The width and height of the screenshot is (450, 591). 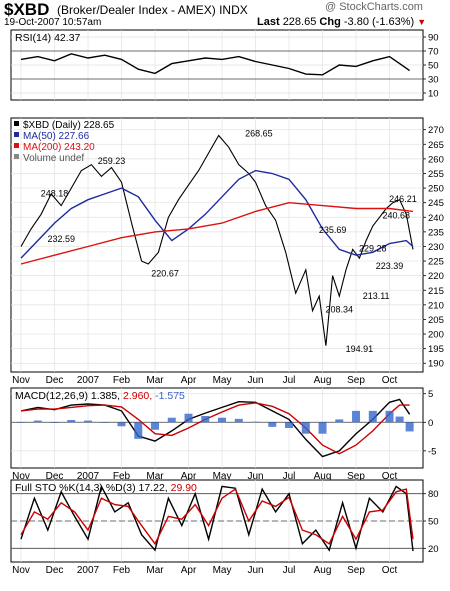 What do you see at coordinates (55, 193) in the screenshot?
I see `price-annotation: 248.18` at bounding box center [55, 193].